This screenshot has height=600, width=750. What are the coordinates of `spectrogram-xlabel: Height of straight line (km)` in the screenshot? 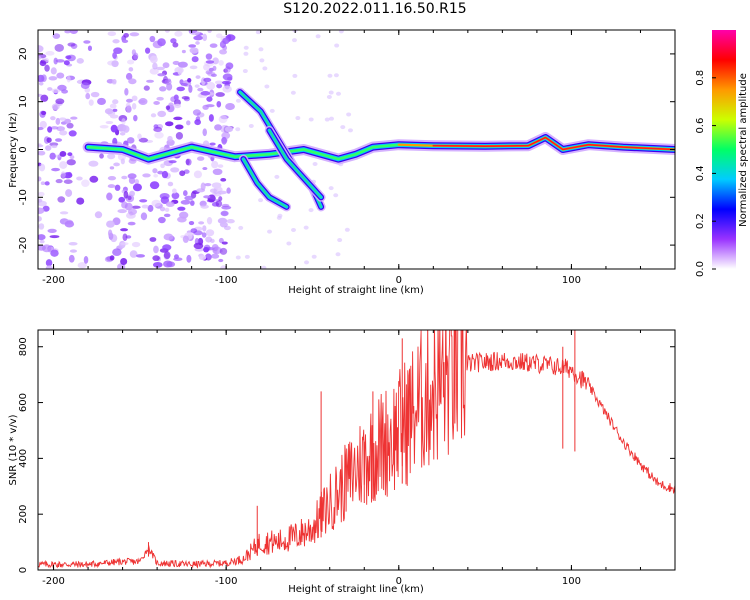 It's located at (356, 290).